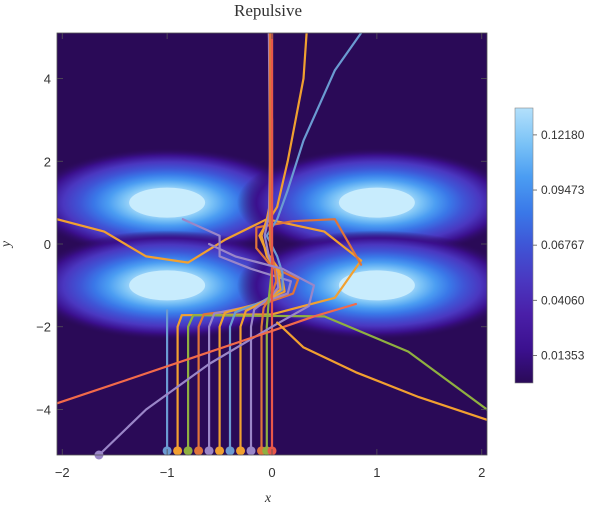 The width and height of the screenshot is (600, 511). I want to click on colorbar-ticks: 0.12180 0.09473 0.06767 0.04060 0.01353, so click(559, 245).